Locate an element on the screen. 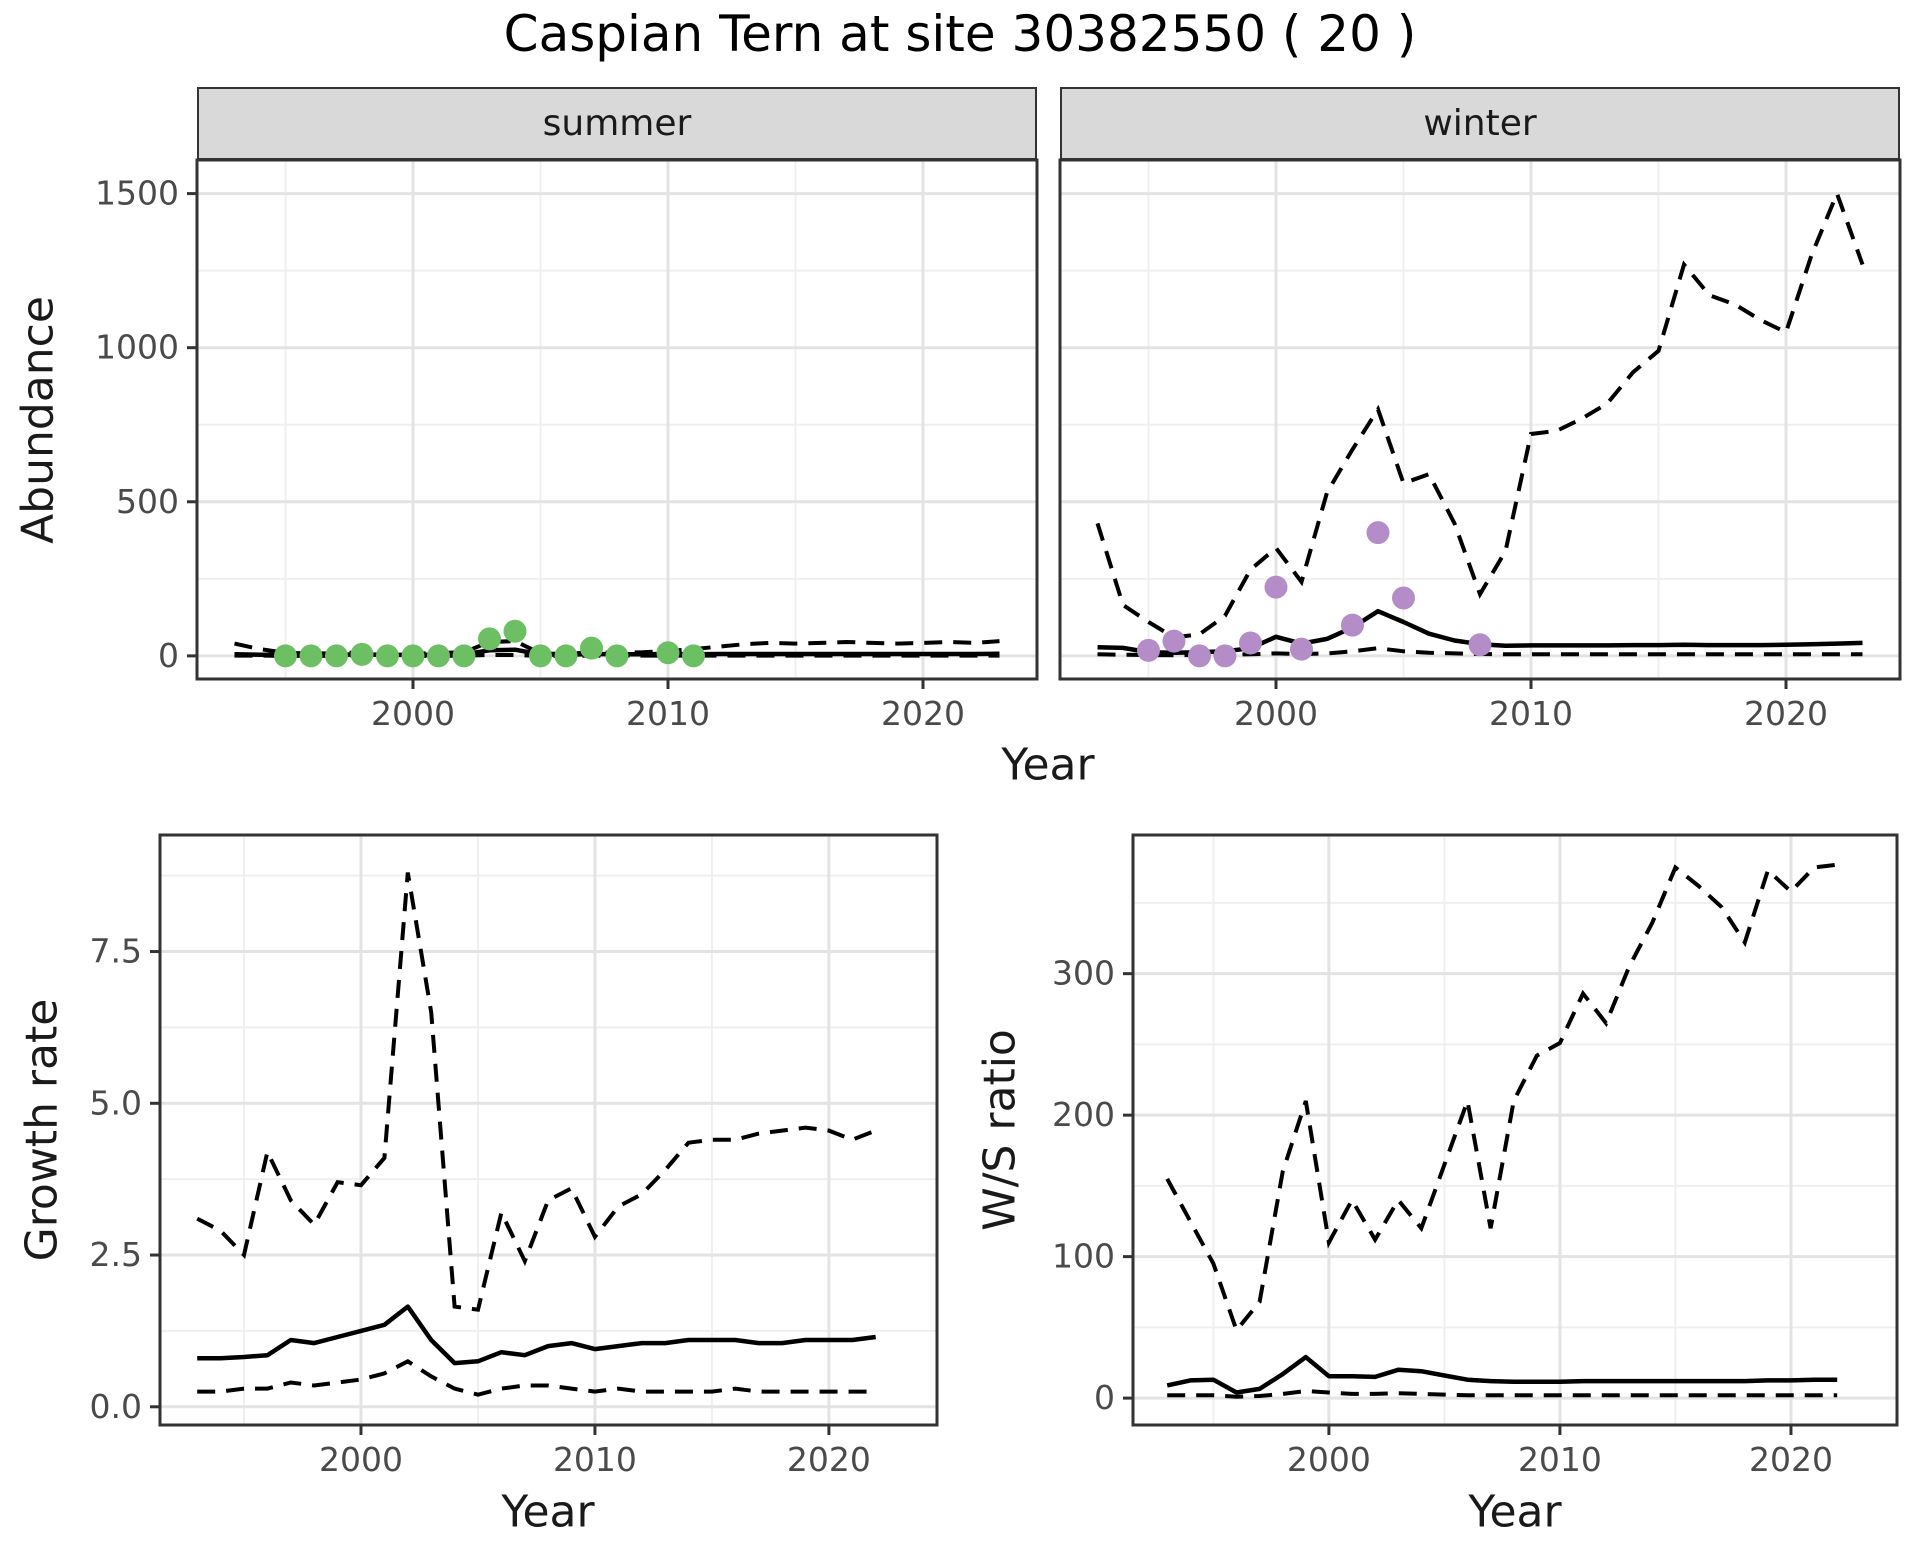 This screenshot has width=1920, height=1560. panel-border-summer is located at coordinates (617, 419).